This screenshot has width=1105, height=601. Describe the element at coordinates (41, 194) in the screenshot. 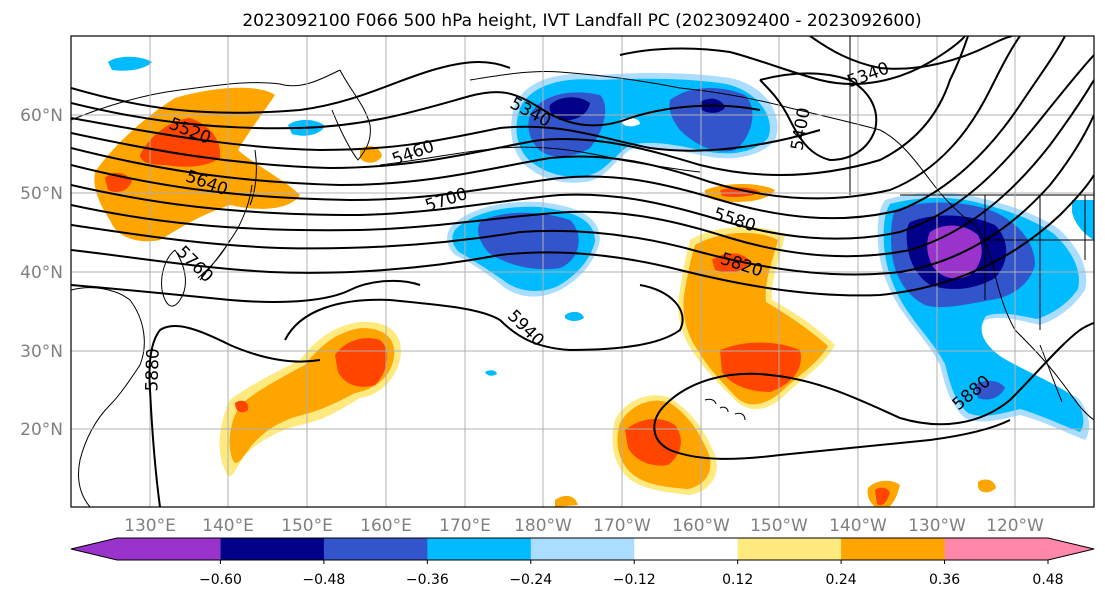

I see `lat-label: 50°N` at that location.